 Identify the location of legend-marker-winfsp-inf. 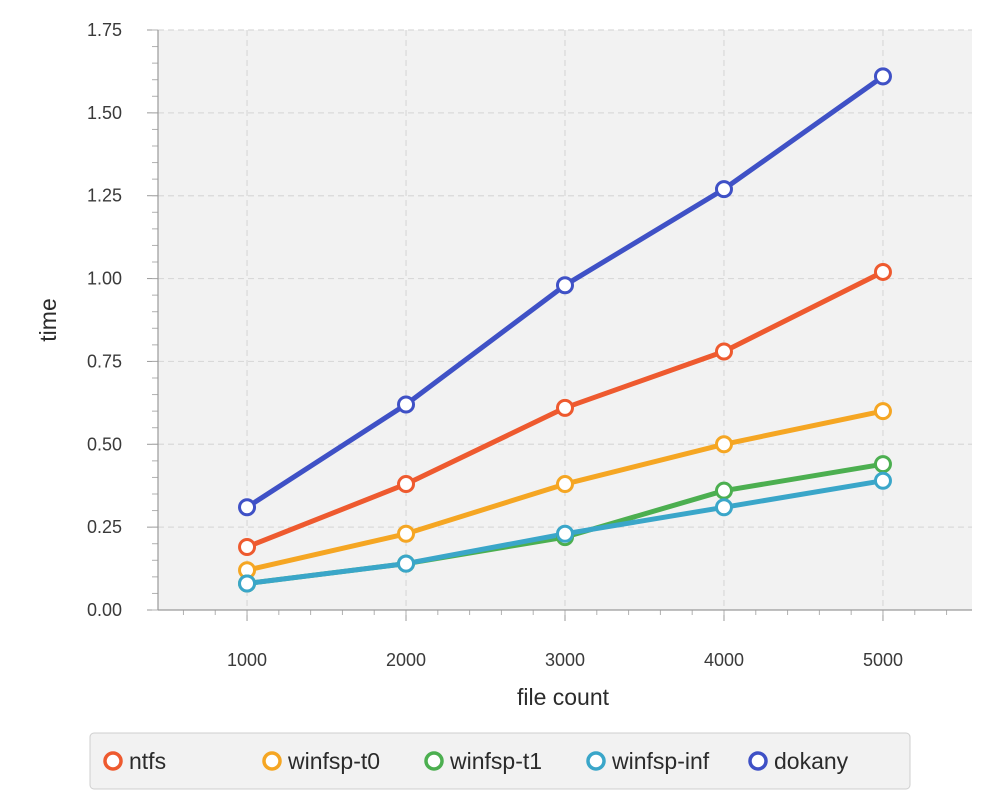
(596, 761).